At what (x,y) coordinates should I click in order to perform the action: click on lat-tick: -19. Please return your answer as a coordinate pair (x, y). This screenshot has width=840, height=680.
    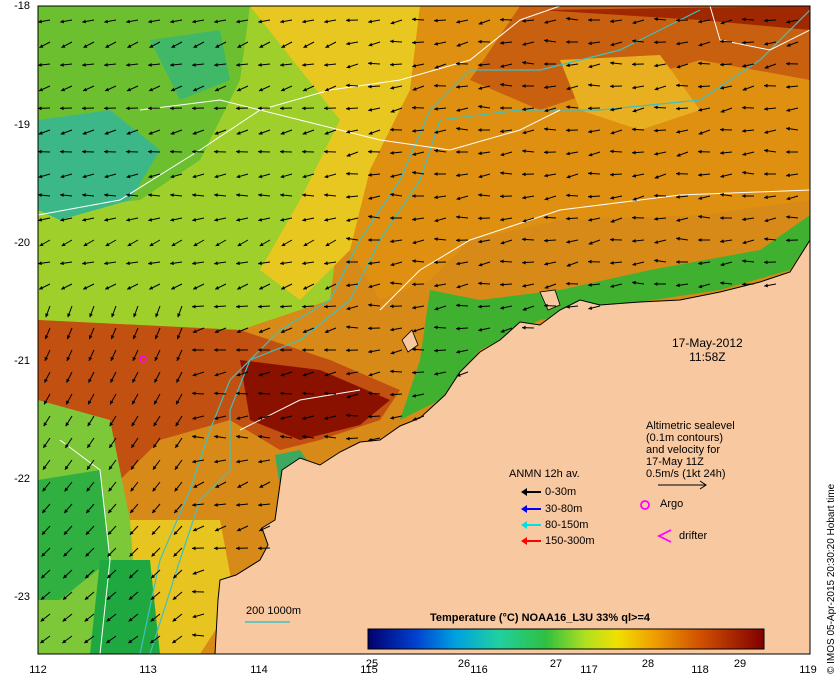
    Looking at the image, I should click on (22, 125).